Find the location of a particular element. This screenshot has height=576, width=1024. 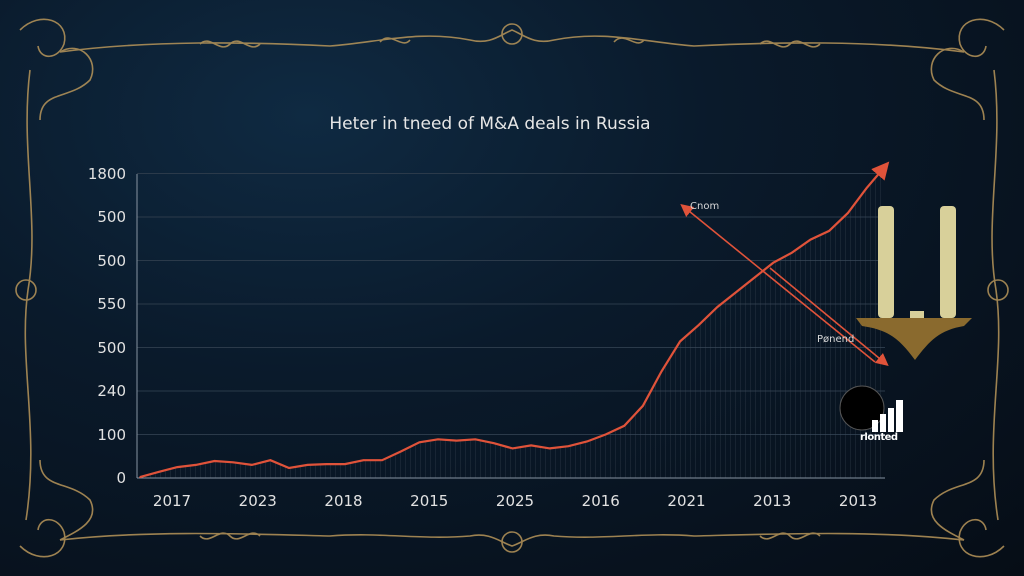

annotation-label: Cnom is located at coordinates (705, 206).